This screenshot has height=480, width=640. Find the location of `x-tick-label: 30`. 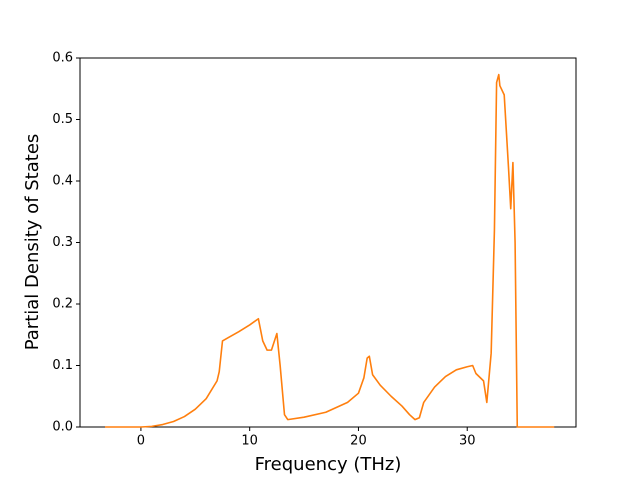

x-tick-label: 30 is located at coordinates (467, 441).